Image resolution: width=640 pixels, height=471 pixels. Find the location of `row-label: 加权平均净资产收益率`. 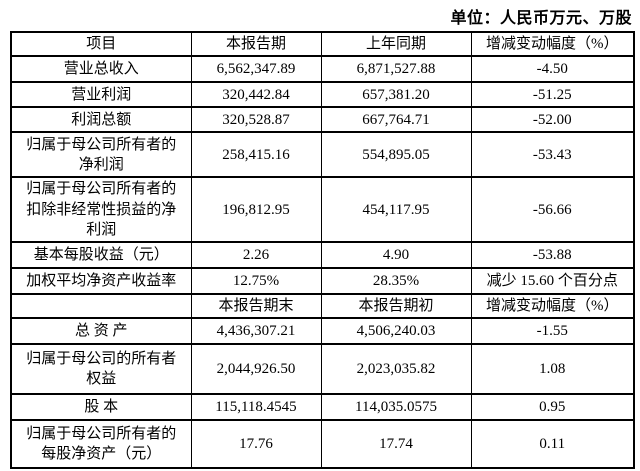

row-label: 加权平均净资产收益率 is located at coordinates (101, 281).